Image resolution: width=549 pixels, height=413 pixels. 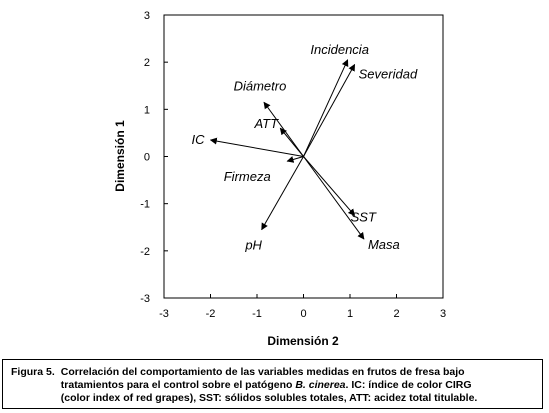 I want to click on x-tick-label: -1, so click(x=257, y=314).